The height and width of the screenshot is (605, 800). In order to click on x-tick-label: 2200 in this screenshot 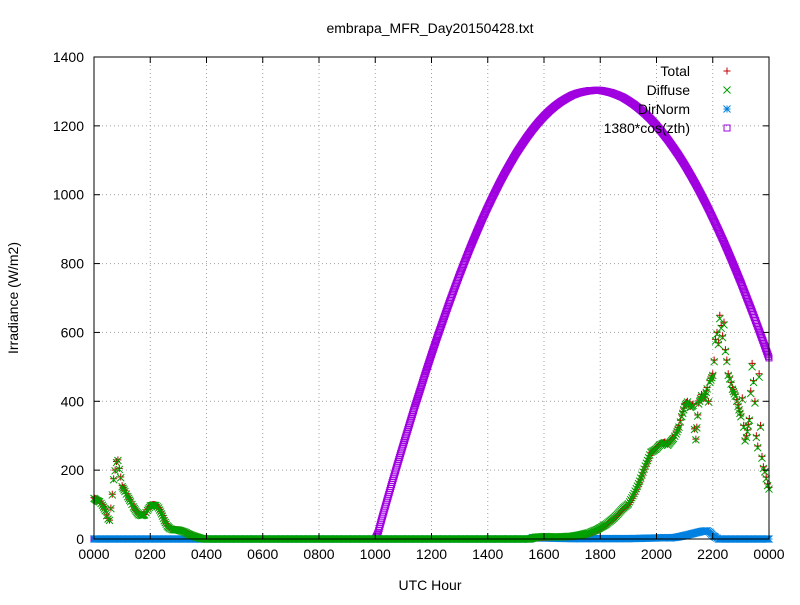, I will do `click(712, 554)`.